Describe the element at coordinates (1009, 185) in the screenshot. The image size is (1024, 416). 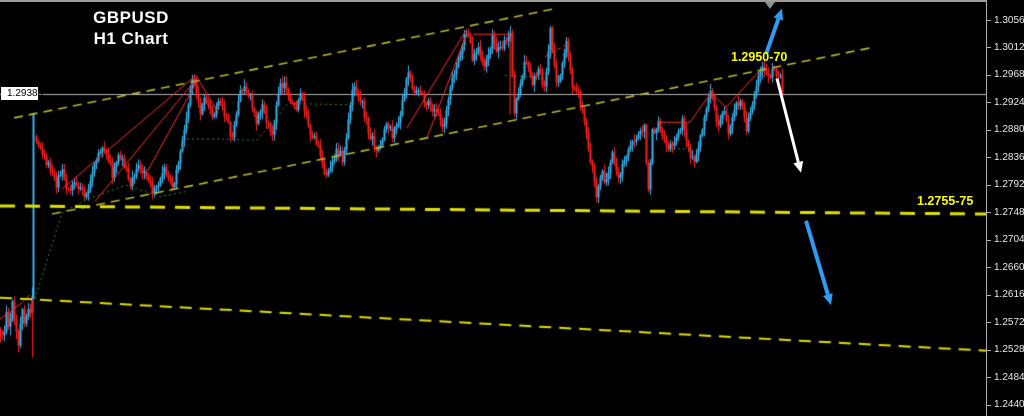
I see `price-tick-label: 1.27920` at that location.